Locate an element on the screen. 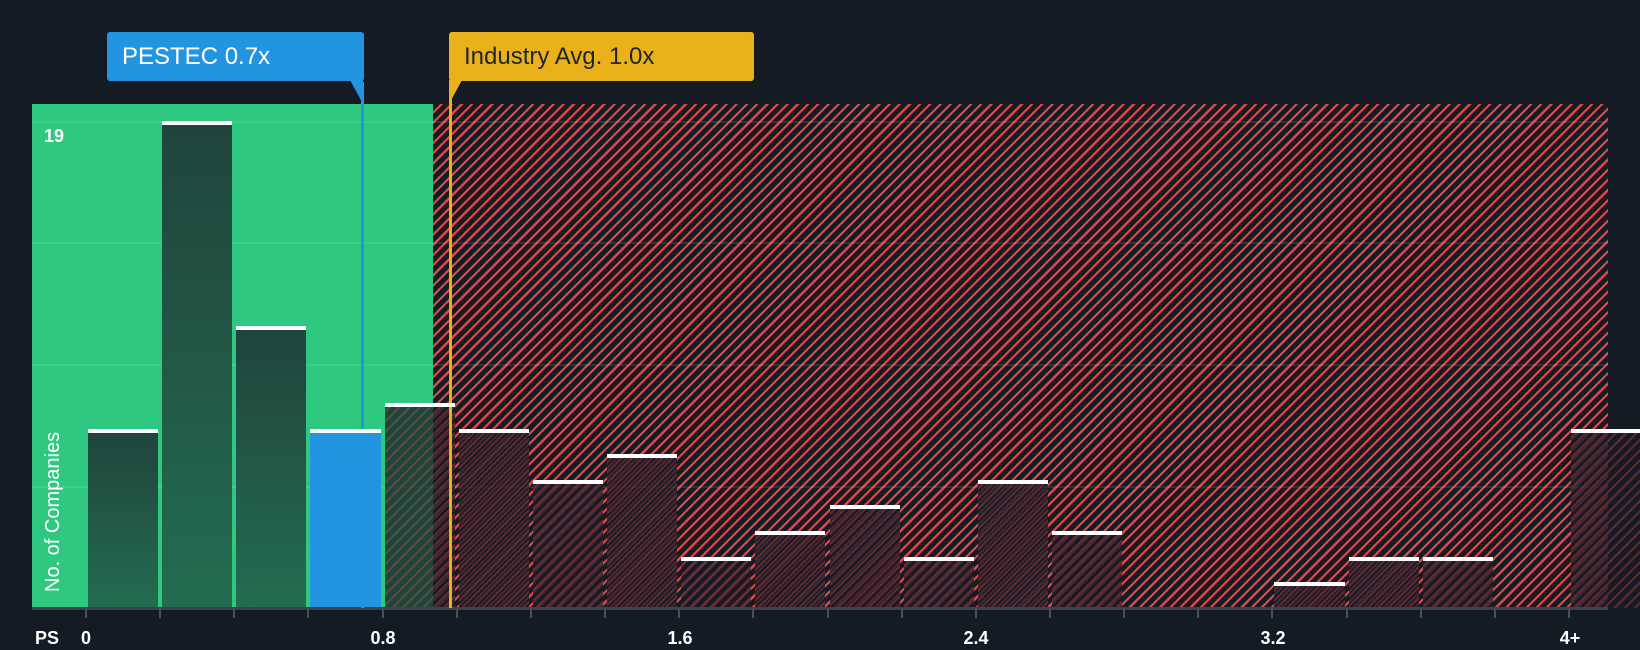 The width and height of the screenshot is (1640, 650). x-tick-label: 0.8 is located at coordinates (383, 638).